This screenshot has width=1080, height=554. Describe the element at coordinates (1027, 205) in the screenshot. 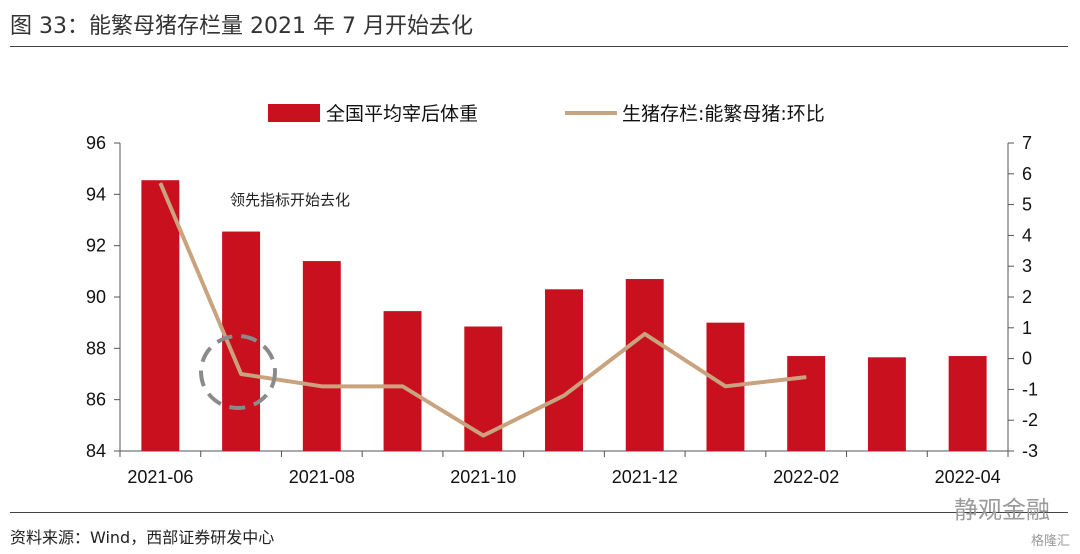

I see `y-right-tick-label: 5` at that location.